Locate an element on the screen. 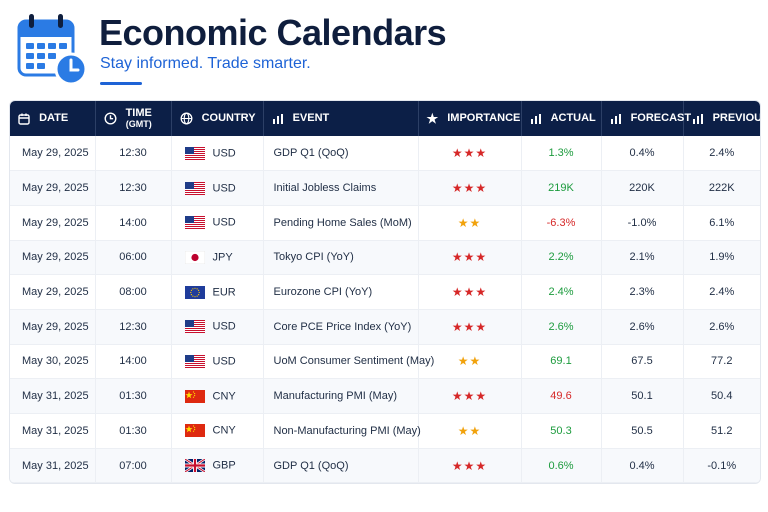 The width and height of the screenshot is (768, 512). cell-forecast: 2.3% is located at coordinates (642, 292).